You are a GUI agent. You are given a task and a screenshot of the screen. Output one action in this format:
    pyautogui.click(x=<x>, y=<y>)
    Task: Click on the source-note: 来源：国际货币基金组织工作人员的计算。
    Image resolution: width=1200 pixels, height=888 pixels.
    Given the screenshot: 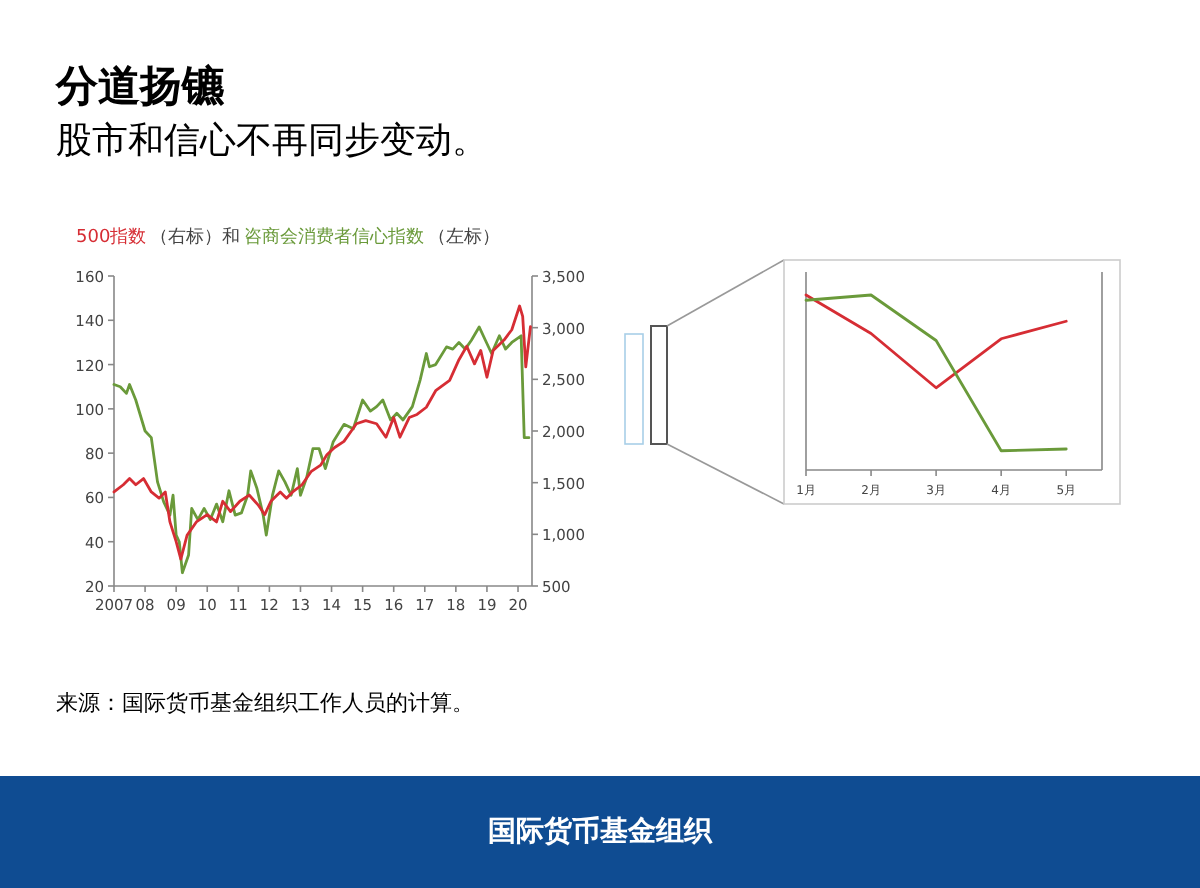 What is the action you would take?
    pyautogui.click(x=265, y=703)
    